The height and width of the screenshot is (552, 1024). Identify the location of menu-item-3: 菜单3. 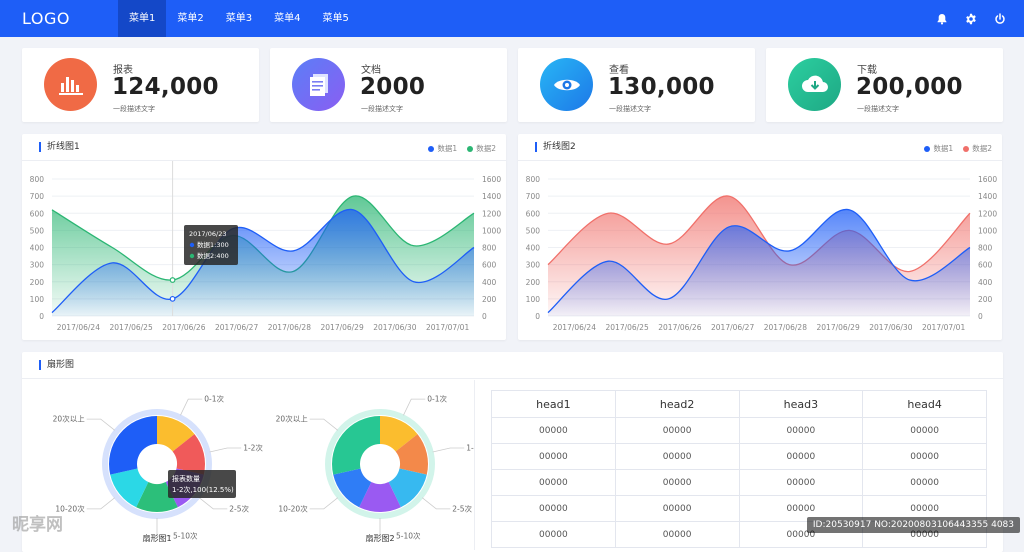
(239, 18).